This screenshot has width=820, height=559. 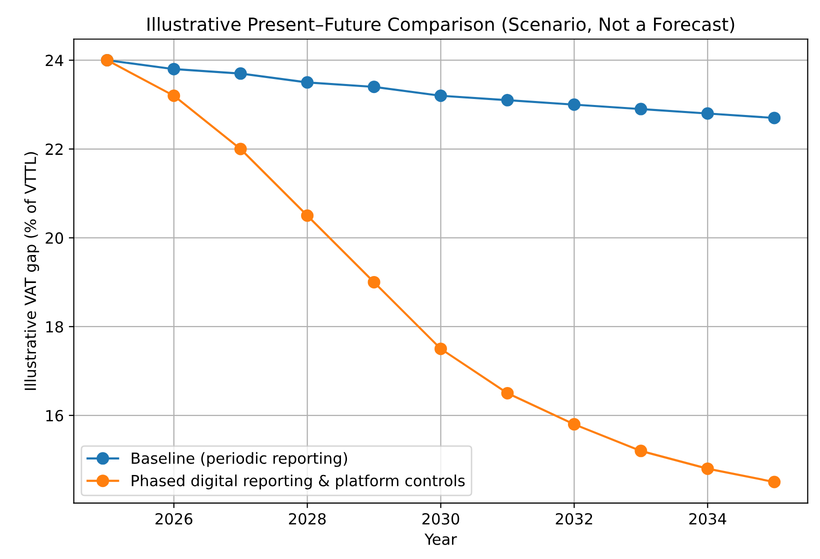 What do you see at coordinates (55, 327) in the screenshot?
I see `y-tick-label: 18` at bounding box center [55, 327].